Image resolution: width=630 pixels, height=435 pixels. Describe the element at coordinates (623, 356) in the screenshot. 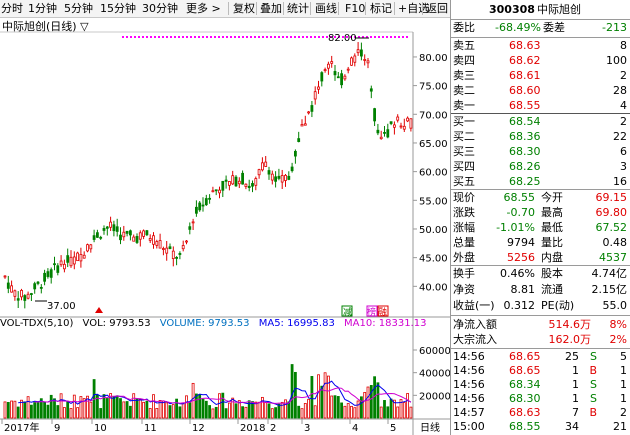

I see `tick-count: 5` at that location.